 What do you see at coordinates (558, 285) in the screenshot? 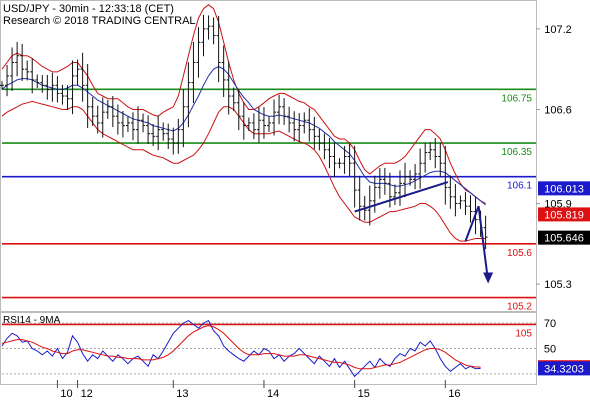
I see `y-tick-label-3: 105.3` at bounding box center [558, 285].